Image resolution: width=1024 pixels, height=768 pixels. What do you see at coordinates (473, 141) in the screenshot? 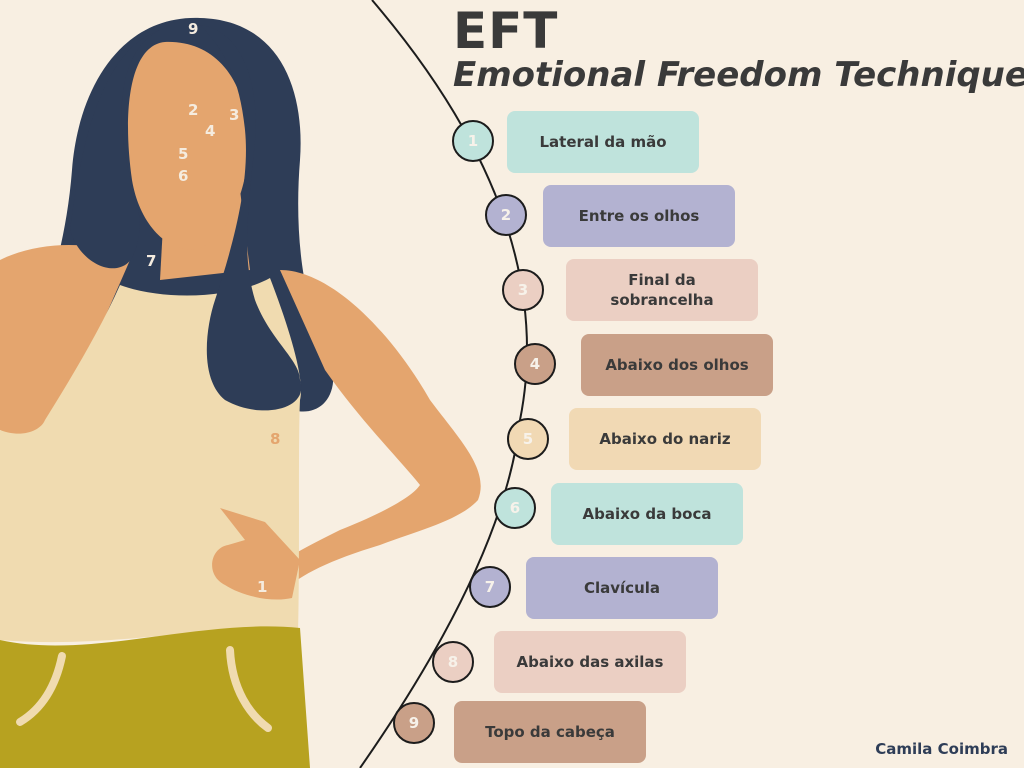
I see `step-circle-1: 1` at bounding box center [473, 141].